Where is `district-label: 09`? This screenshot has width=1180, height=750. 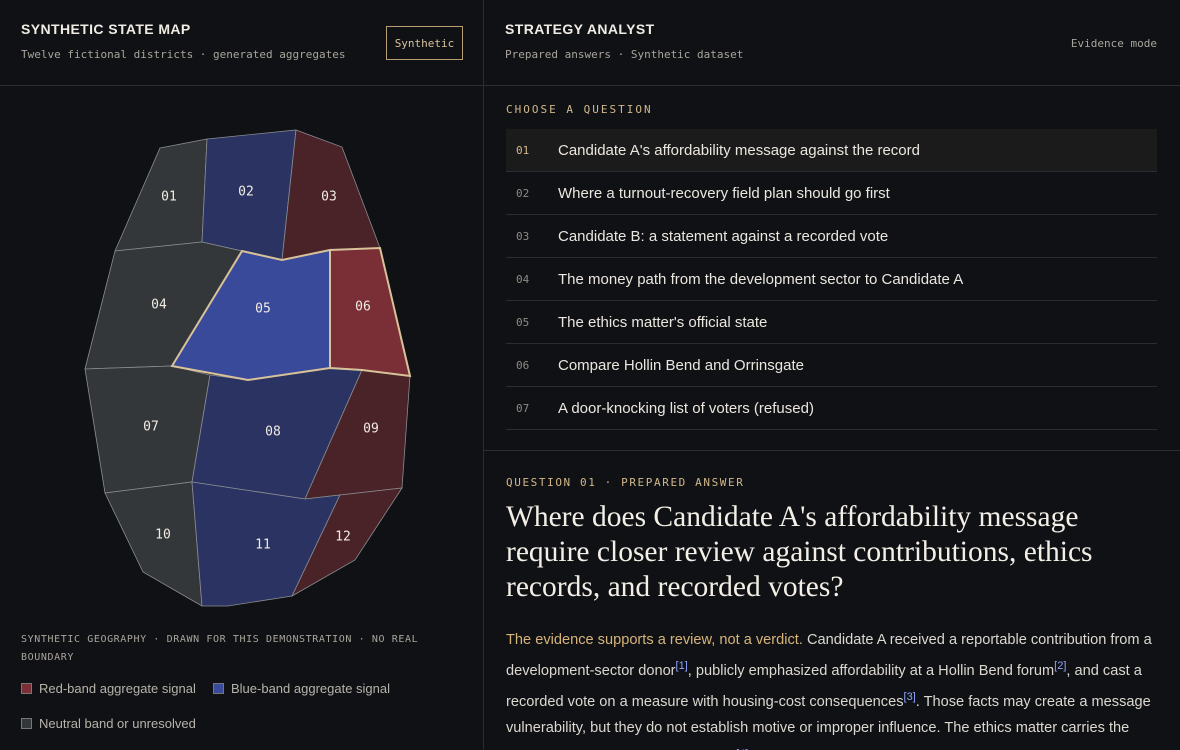
district-label: 09 is located at coordinates (371, 429).